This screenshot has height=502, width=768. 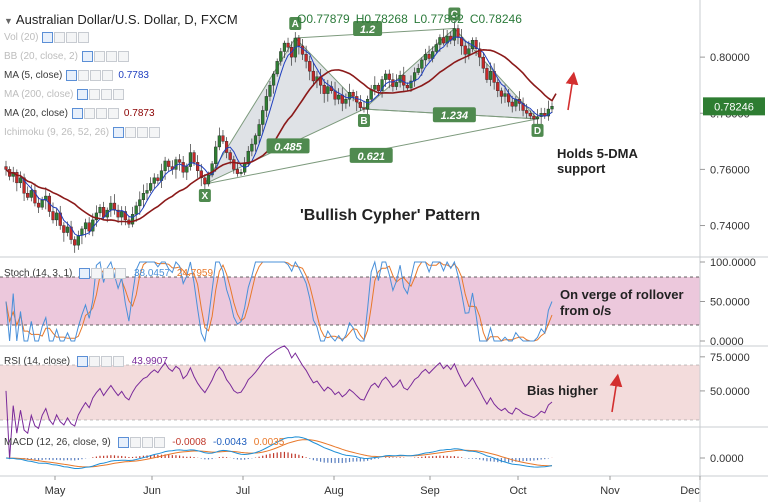 I want to click on rsi-controls, so click(x=100, y=361).